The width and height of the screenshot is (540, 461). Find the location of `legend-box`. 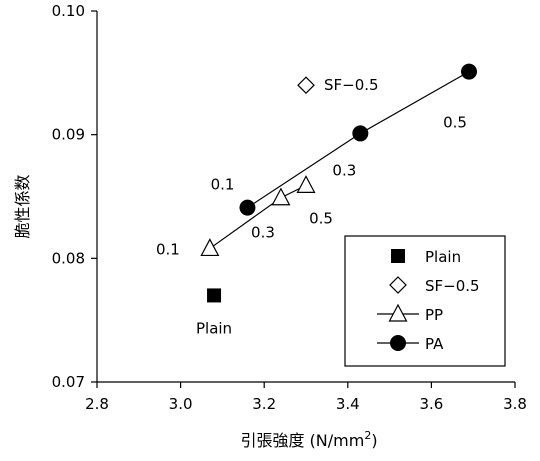

legend-box is located at coordinates (425, 301).